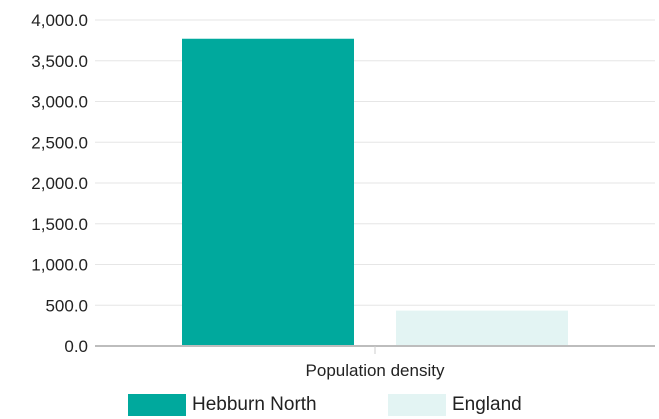 Image resolution: width=659 pixels, height=419 pixels. What do you see at coordinates (59, 142) in the screenshot?
I see `y-tick-label: 2,500.0` at bounding box center [59, 142].